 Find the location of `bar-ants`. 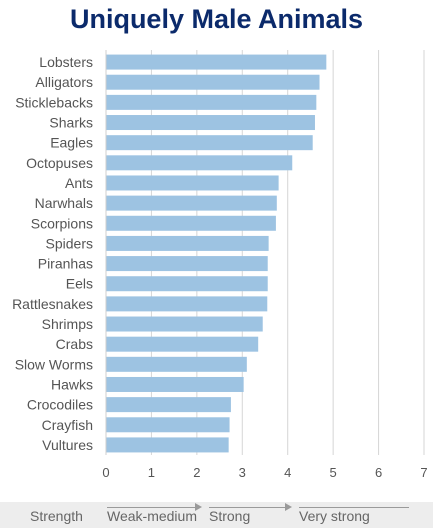

bar-ants is located at coordinates (192, 183).